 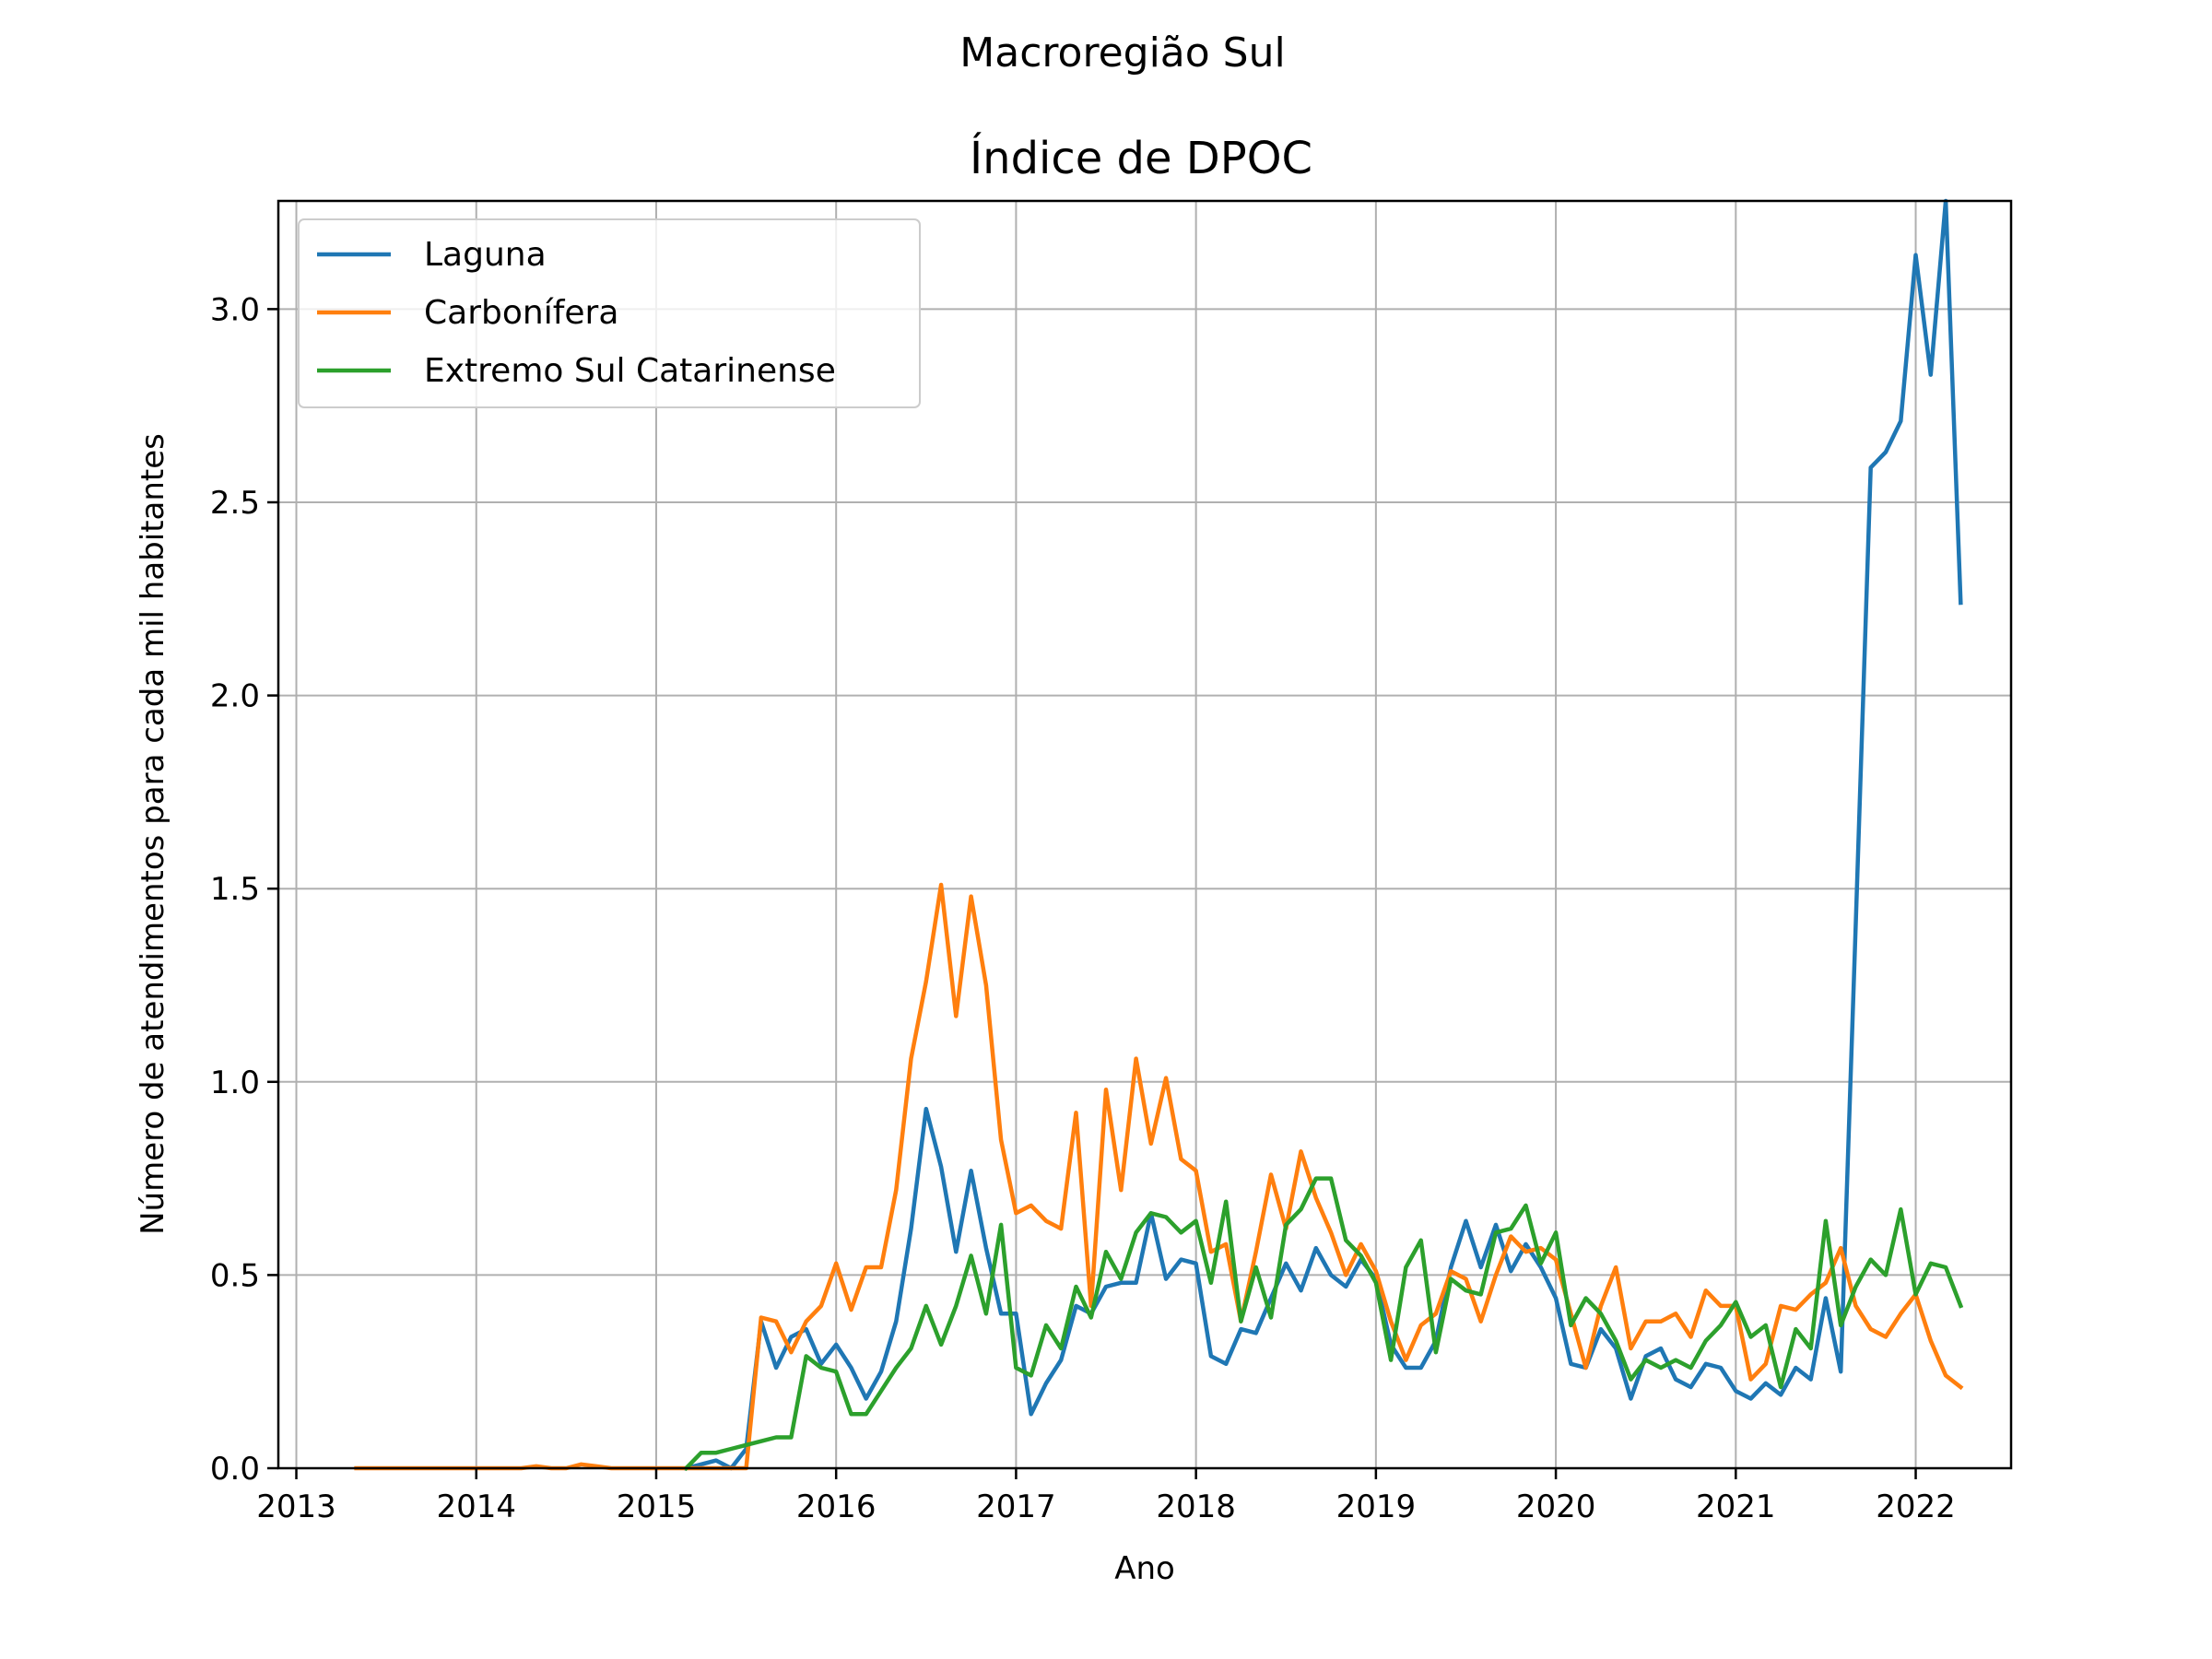 What do you see at coordinates (235, 503) in the screenshot?
I see `y-tick-label: 2.5` at bounding box center [235, 503].